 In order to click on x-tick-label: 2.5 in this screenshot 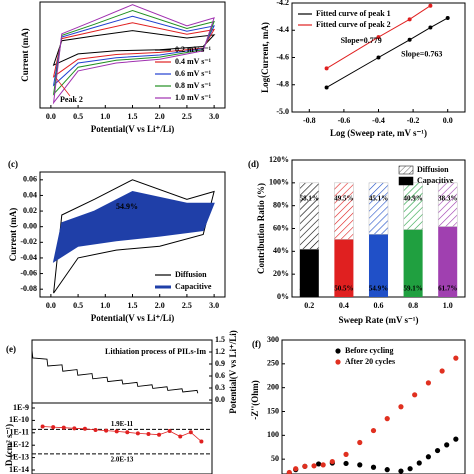, I will do `click(187, 305)`.